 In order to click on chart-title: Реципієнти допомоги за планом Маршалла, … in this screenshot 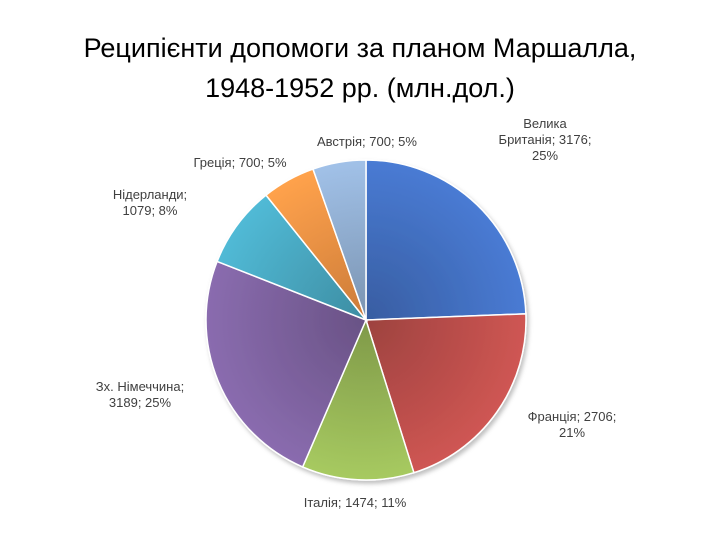, I will do `click(360, 68)`.